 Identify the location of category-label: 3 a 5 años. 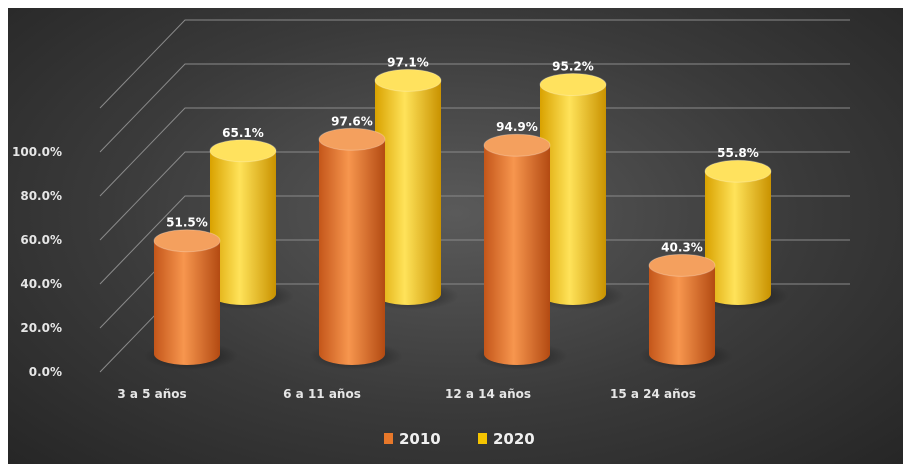
(151, 394).